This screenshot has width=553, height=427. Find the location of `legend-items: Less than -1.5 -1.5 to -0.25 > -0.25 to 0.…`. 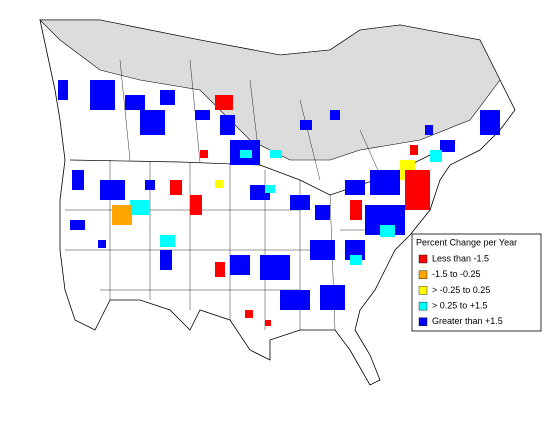

legend-items: Less than -1.5 -1.5 to -0.25 > -0.25 to 0.… is located at coordinates (460, 289).